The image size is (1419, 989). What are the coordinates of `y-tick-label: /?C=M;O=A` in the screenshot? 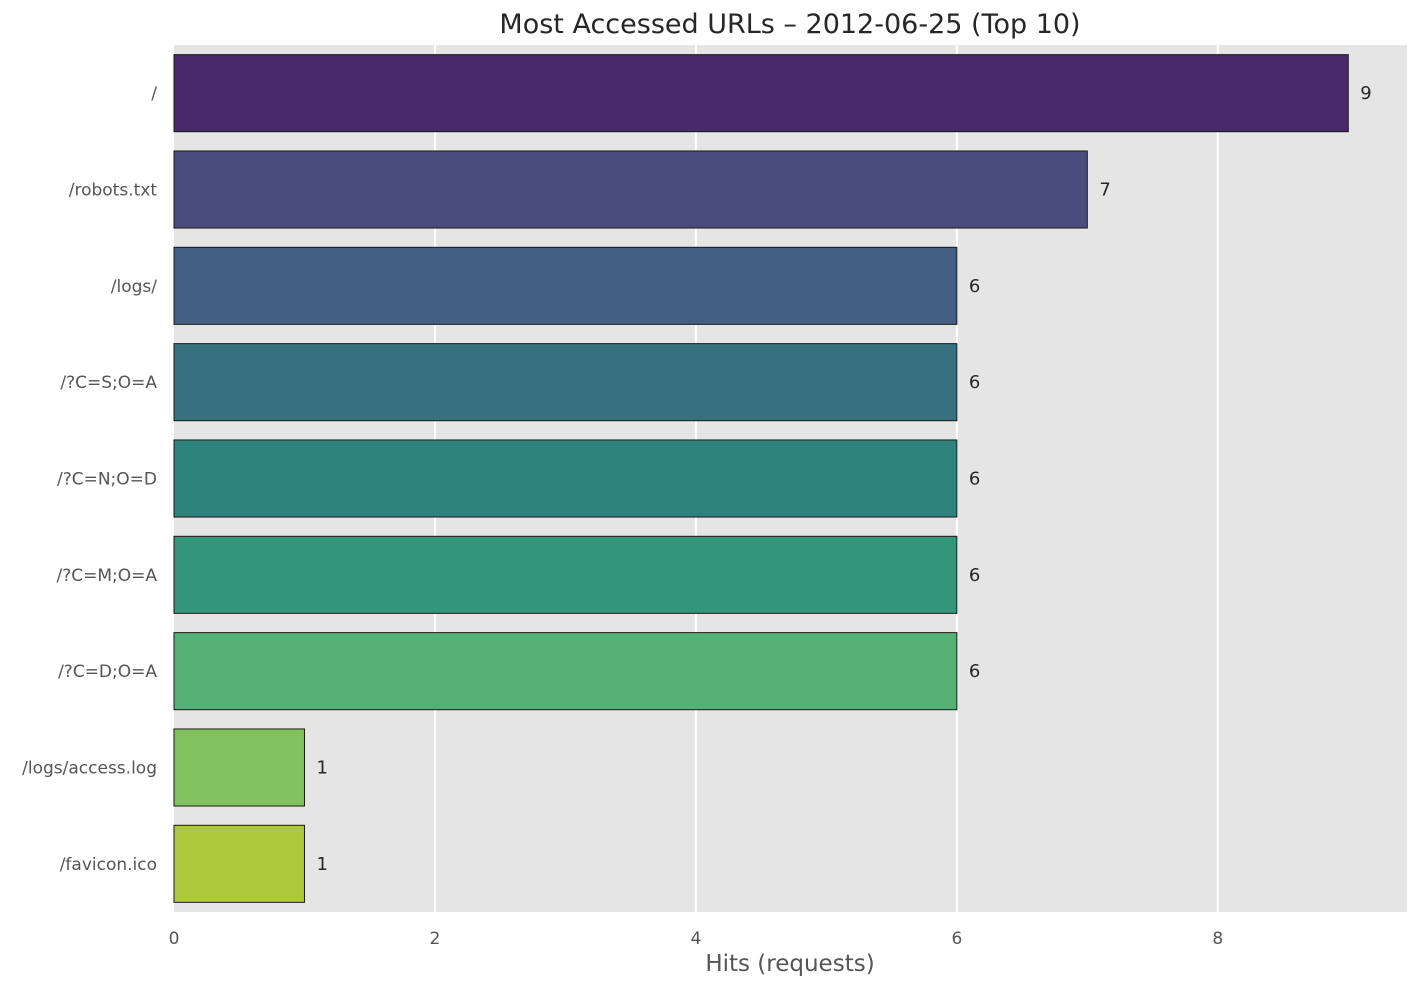 It's located at (106, 576).